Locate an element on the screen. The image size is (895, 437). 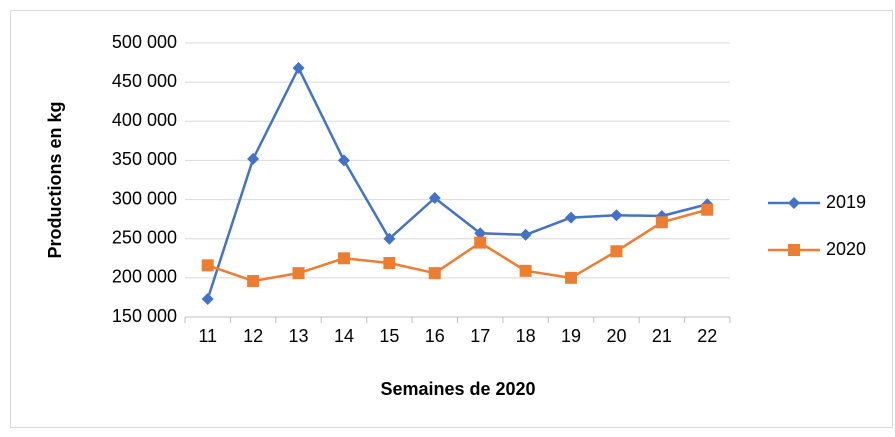
x-tick-label: 14 is located at coordinates (344, 336).